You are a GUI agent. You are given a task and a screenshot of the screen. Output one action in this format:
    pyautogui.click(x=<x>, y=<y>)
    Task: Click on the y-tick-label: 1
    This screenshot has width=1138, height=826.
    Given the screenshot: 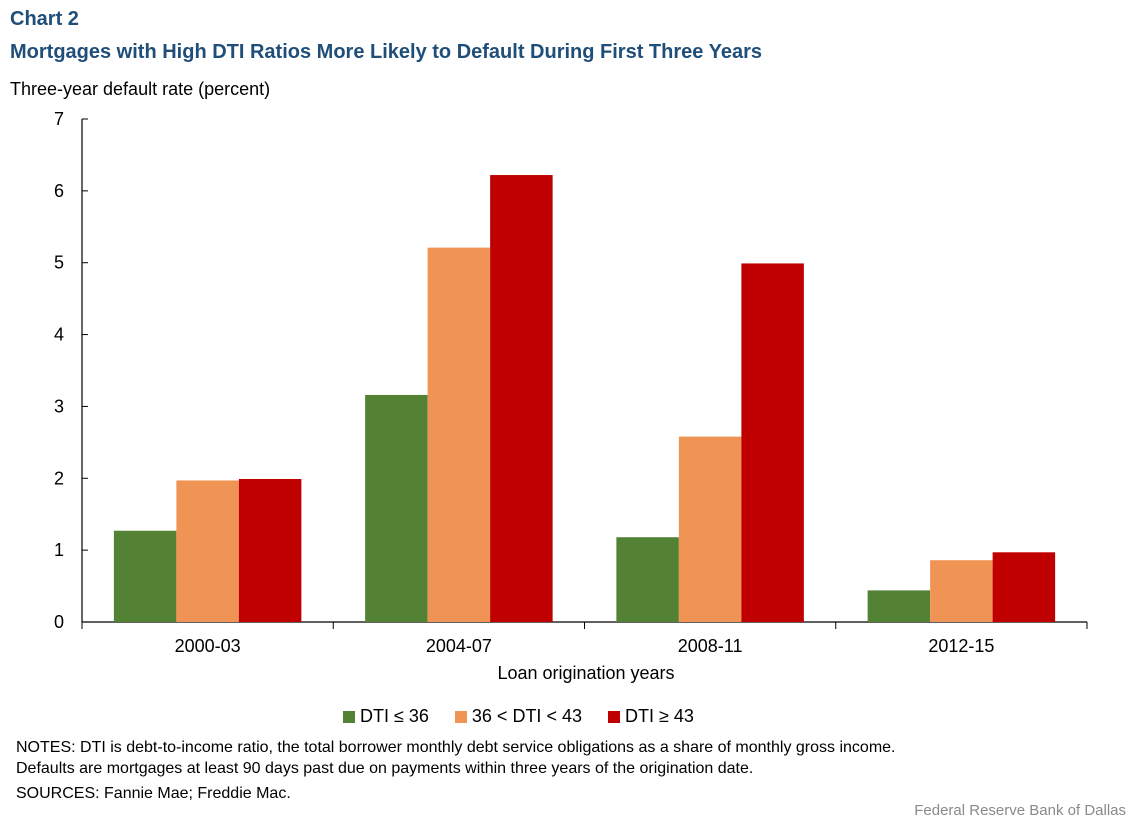 What is the action you would take?
    pyautogui.click(x=59, y=550)
    